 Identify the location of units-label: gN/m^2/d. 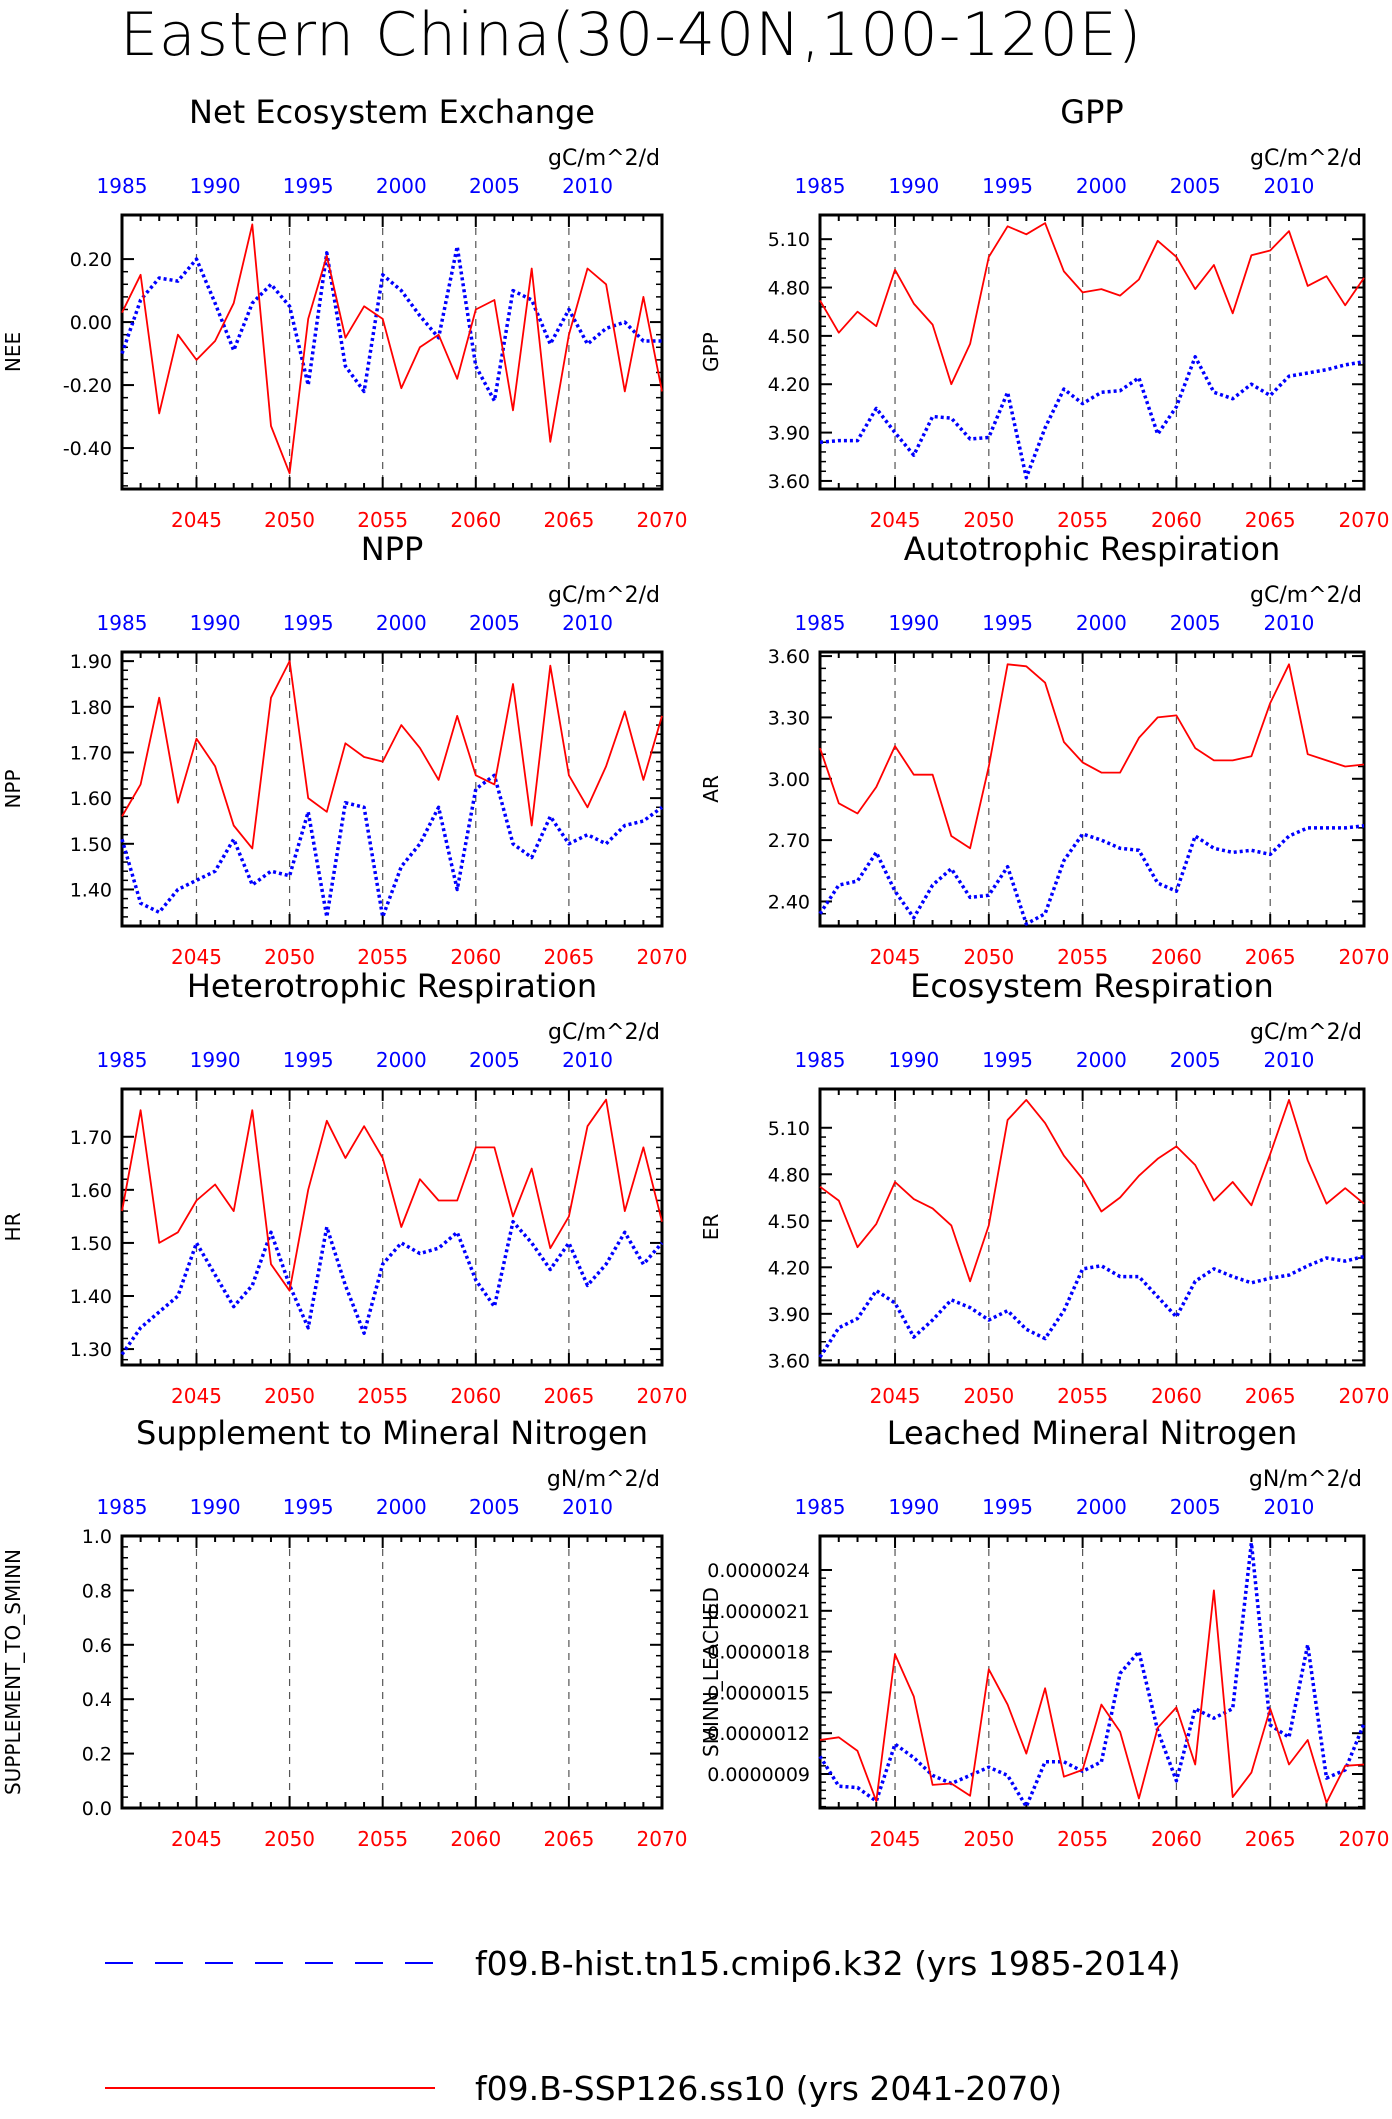
(603, 1479).